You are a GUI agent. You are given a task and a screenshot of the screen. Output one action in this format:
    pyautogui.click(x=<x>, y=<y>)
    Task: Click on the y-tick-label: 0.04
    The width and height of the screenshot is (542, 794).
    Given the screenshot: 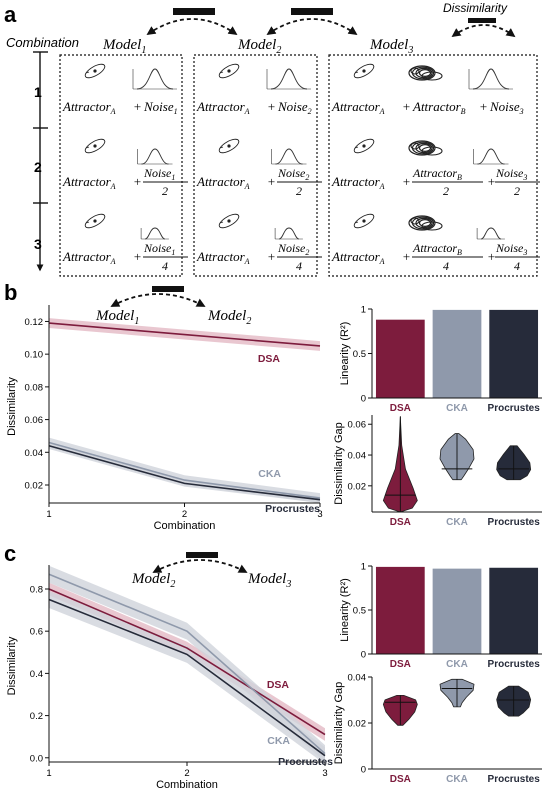 What is the action you would take?
    pyautogui.click(x=357, y=456)
    